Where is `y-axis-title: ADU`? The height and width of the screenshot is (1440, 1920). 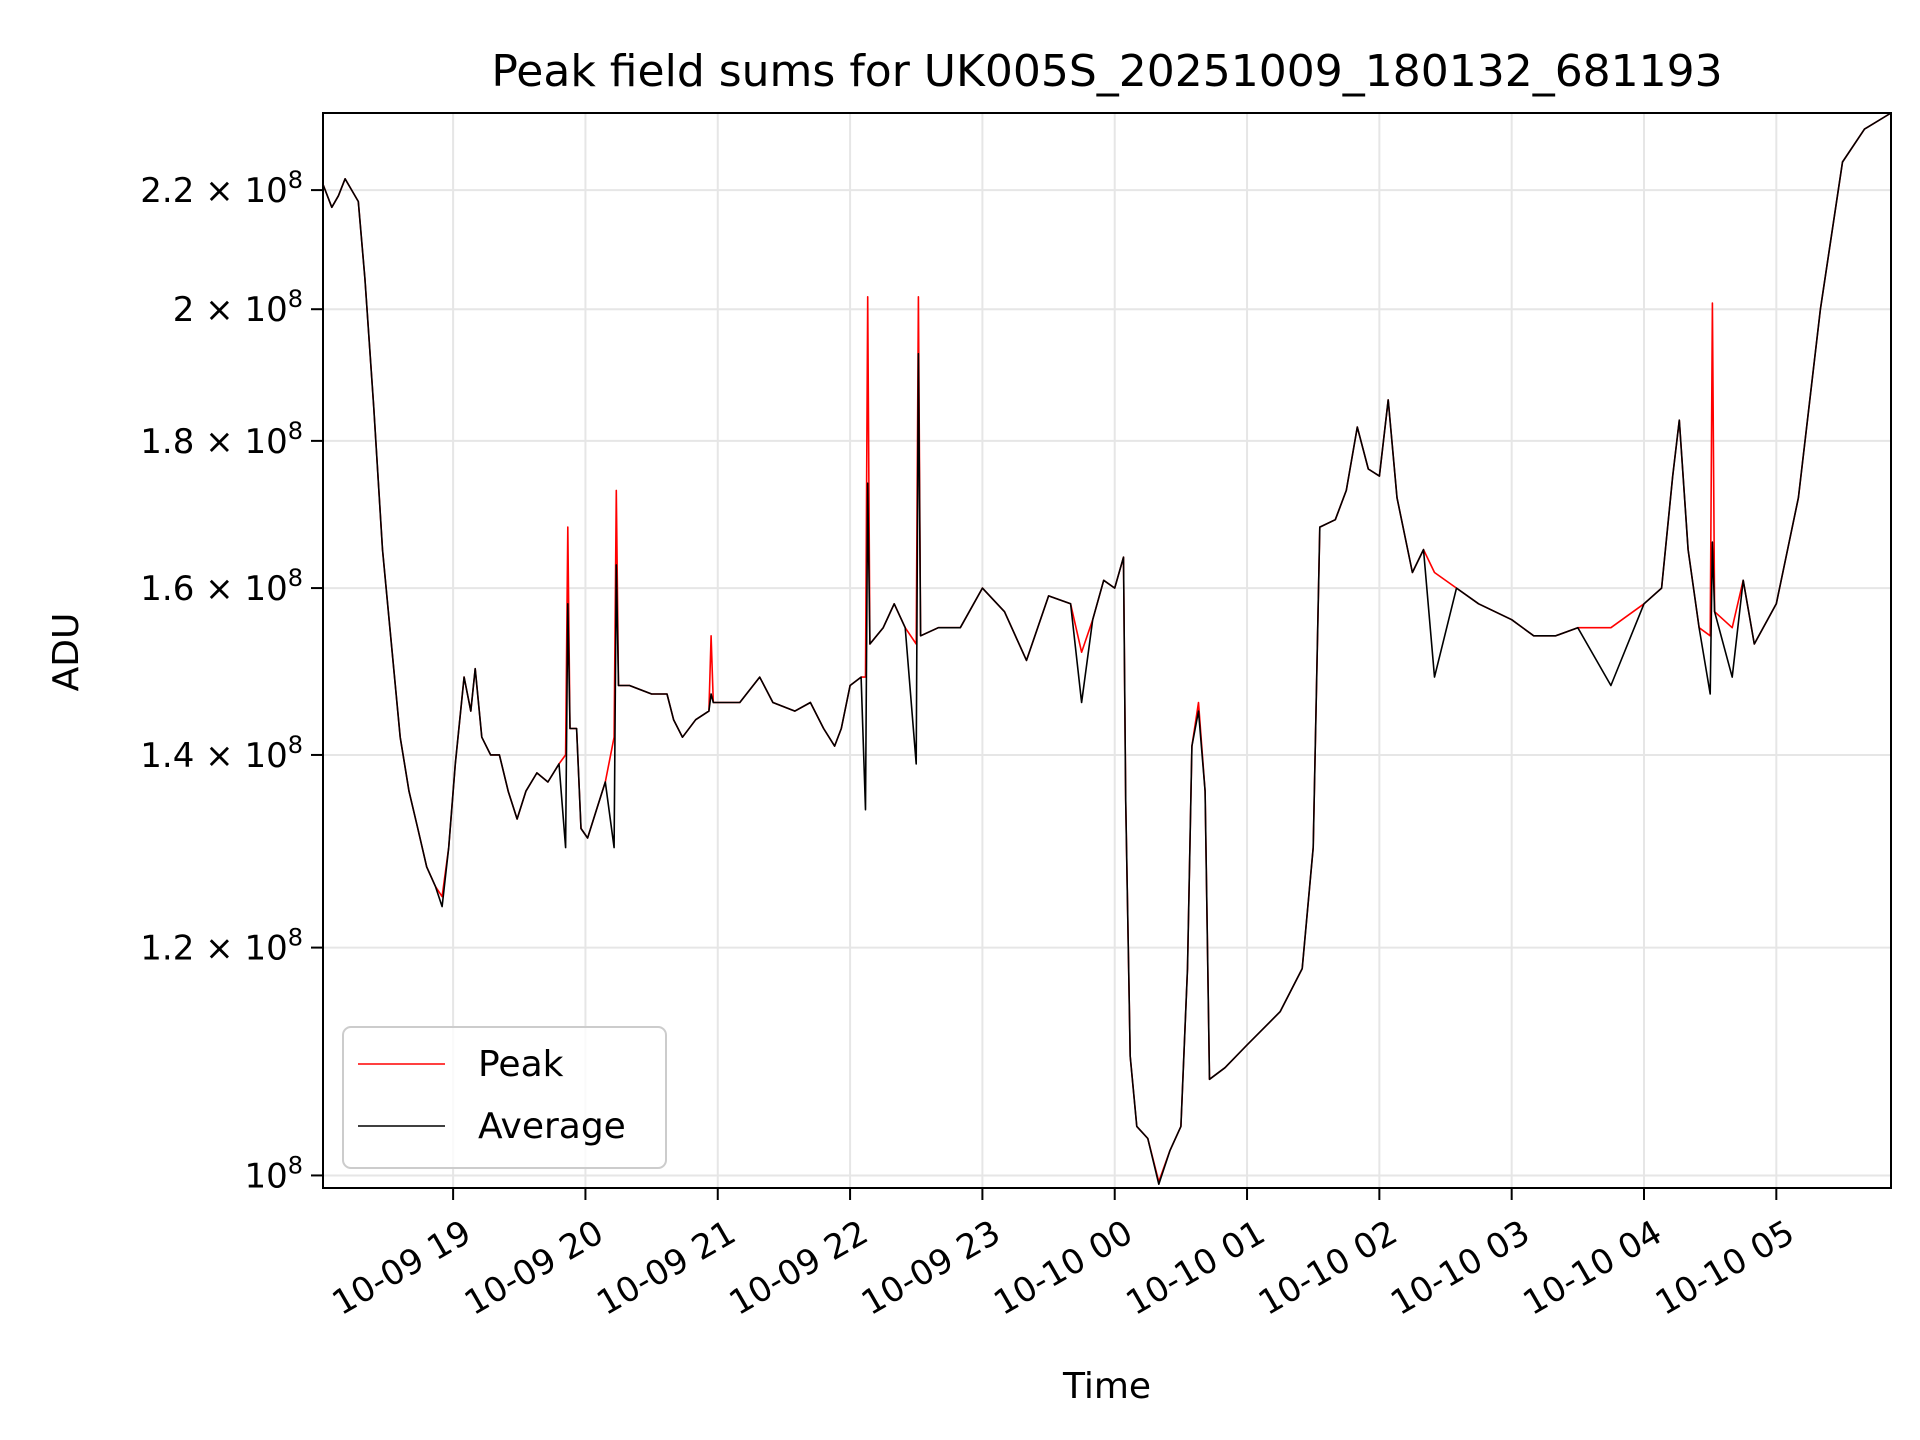 y-axis-title: ADU is located at coordinates (66, 652).